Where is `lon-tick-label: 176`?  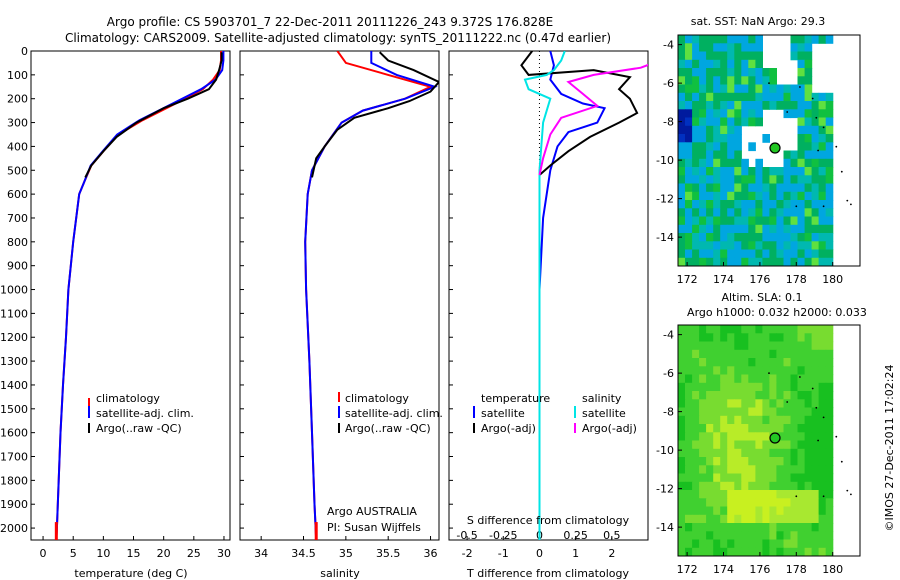 lon-tick-label: 176 is located at coordinates (759, 279).